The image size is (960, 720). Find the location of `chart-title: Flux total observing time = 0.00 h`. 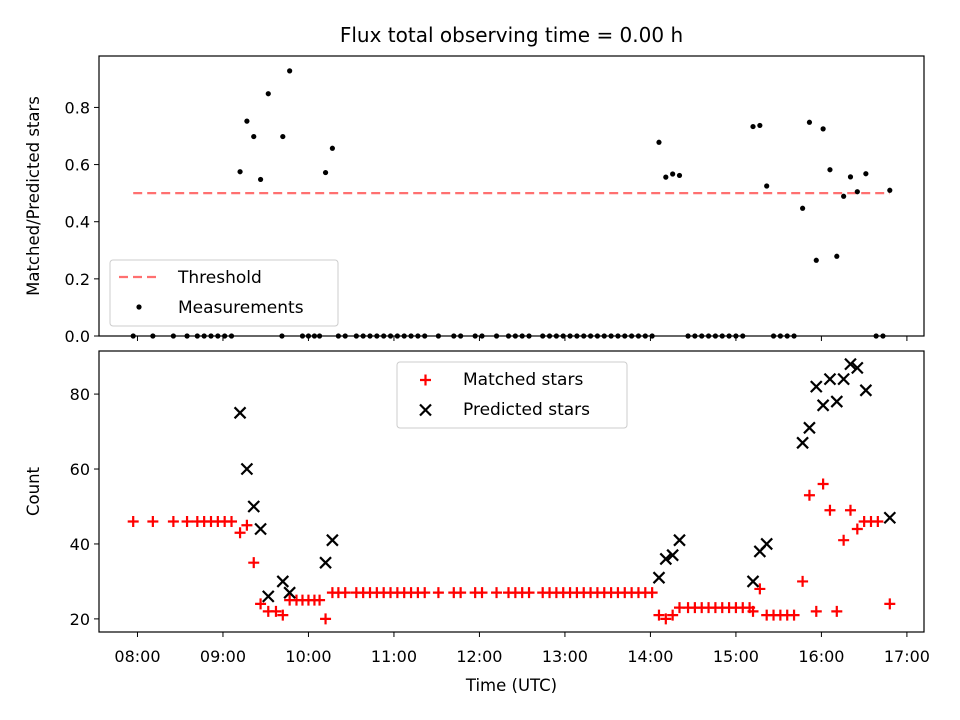

chart-title: Flux total observing time = 0.00 h is located at coordinates (511, 35).